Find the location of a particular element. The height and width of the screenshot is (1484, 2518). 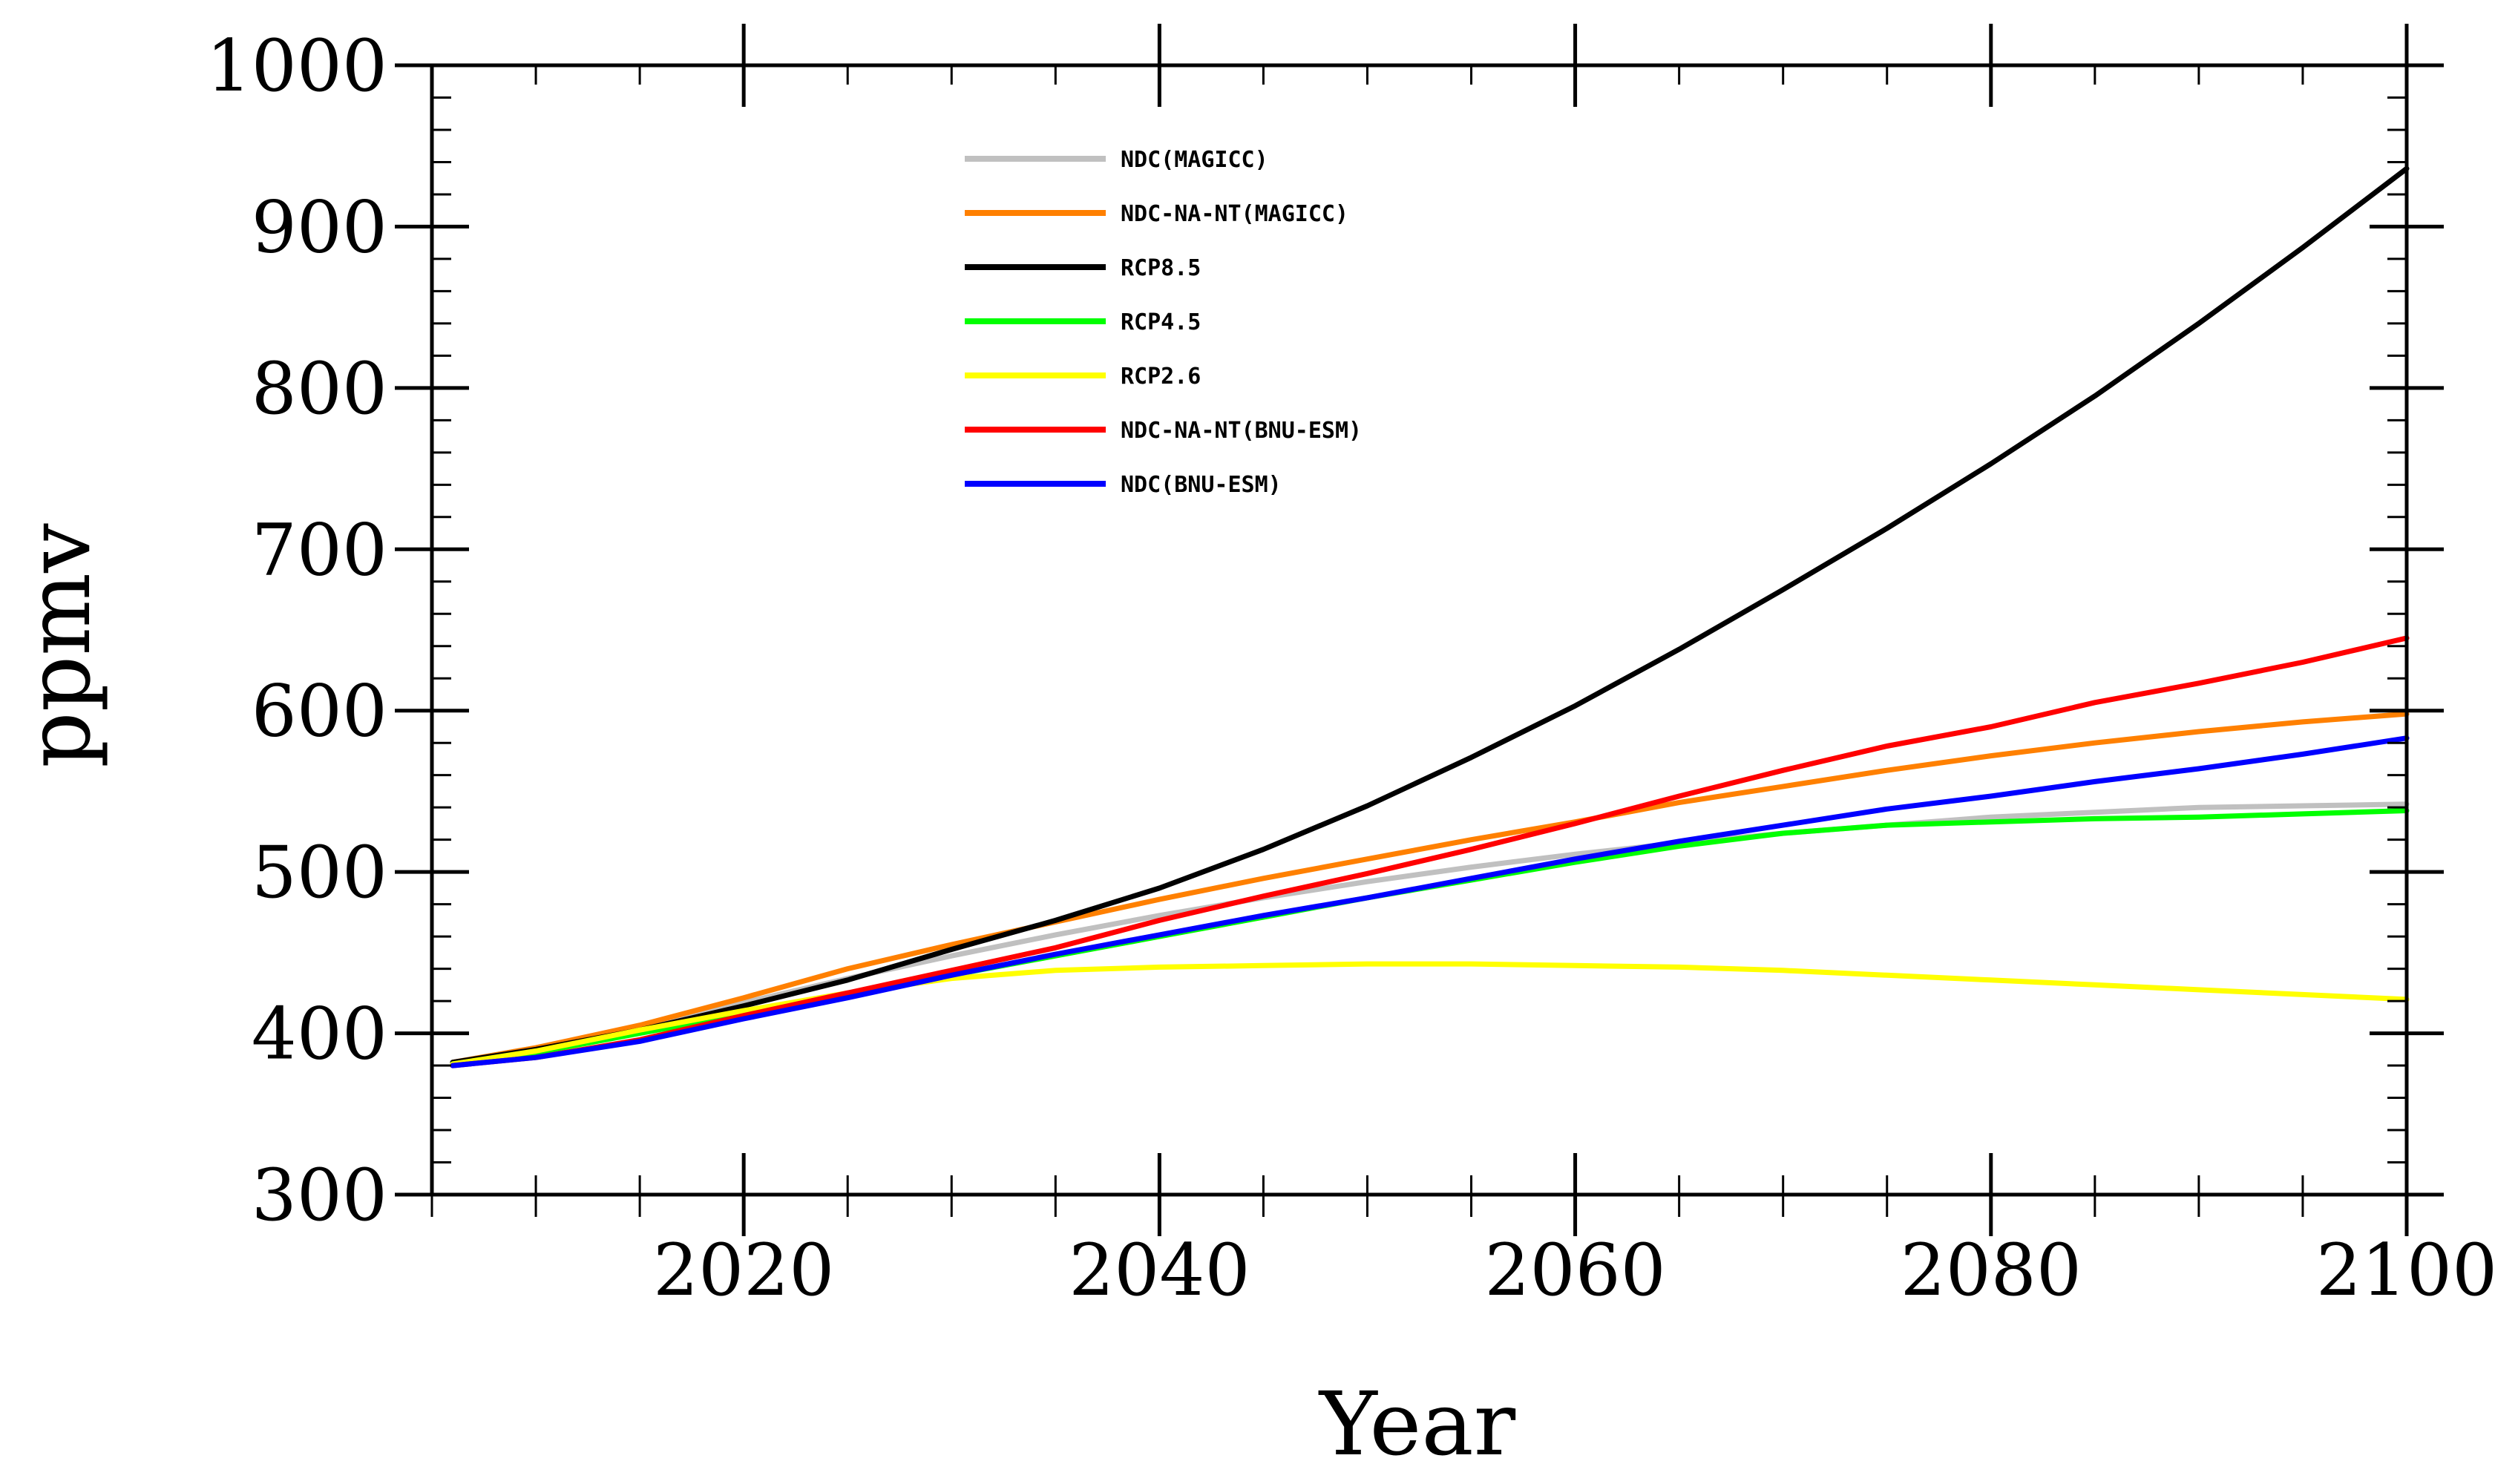

legend-label-2: NDC-NA-NT(MAGICC) is located at coordinates (1234, 214).